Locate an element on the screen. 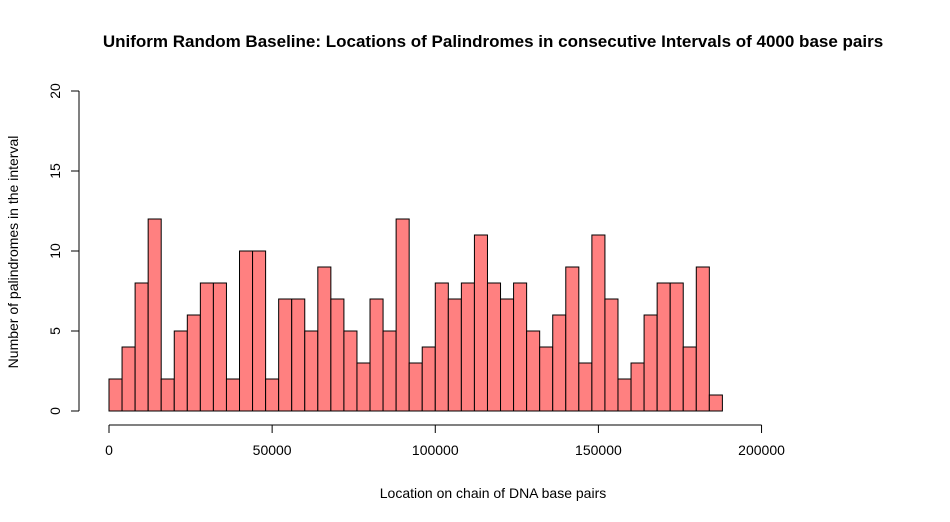 The height and width of the screenshot is (522, 950). x-tick-label: 200000 is located at coordinates (761, 450).